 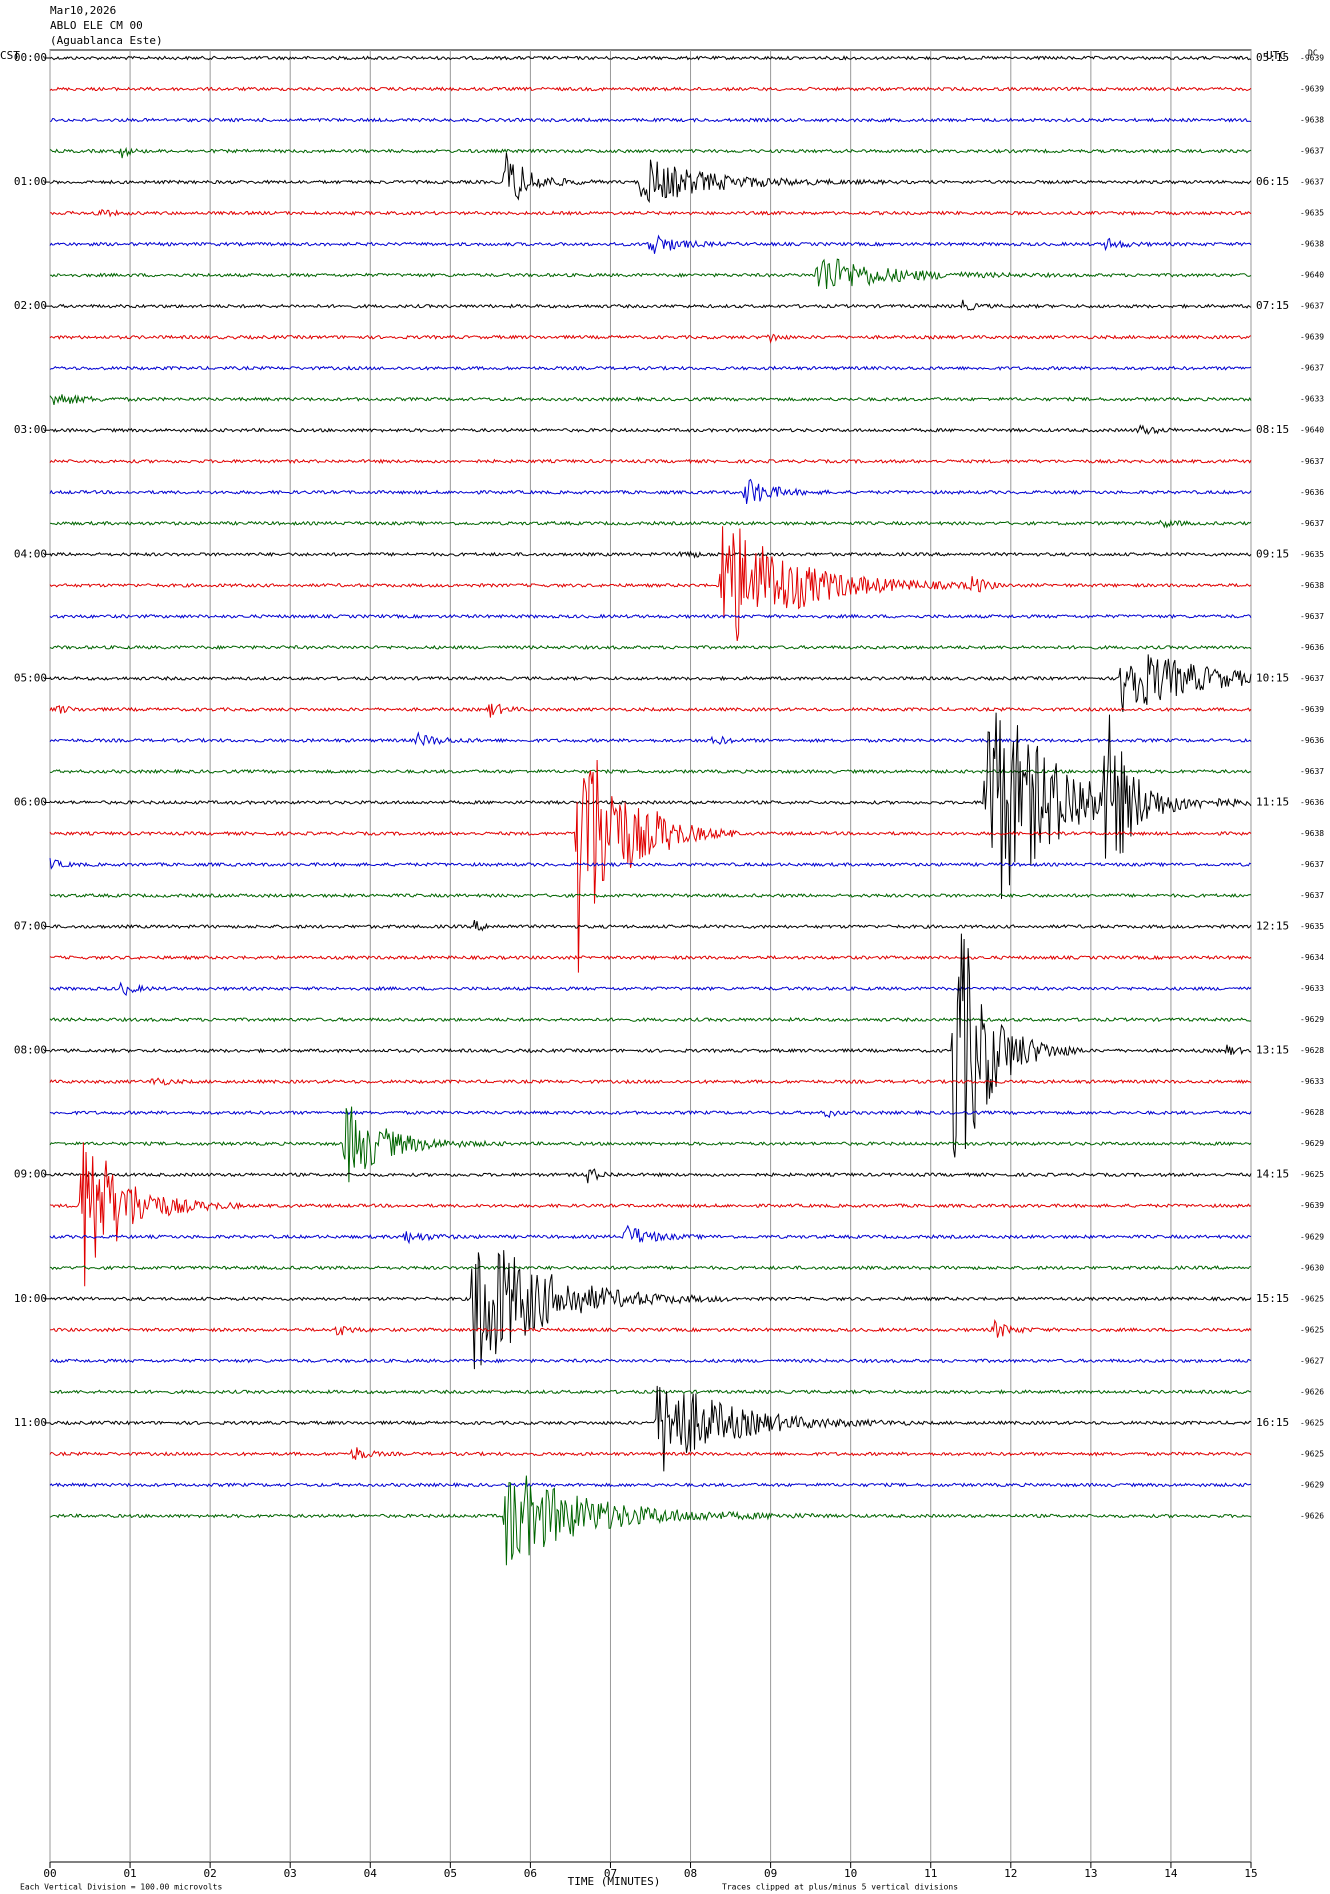 What do you see at coordinates (106, 40) in the screenshot?
I see `location: (Aguablanca Este)` at bounding box center [106, 40].